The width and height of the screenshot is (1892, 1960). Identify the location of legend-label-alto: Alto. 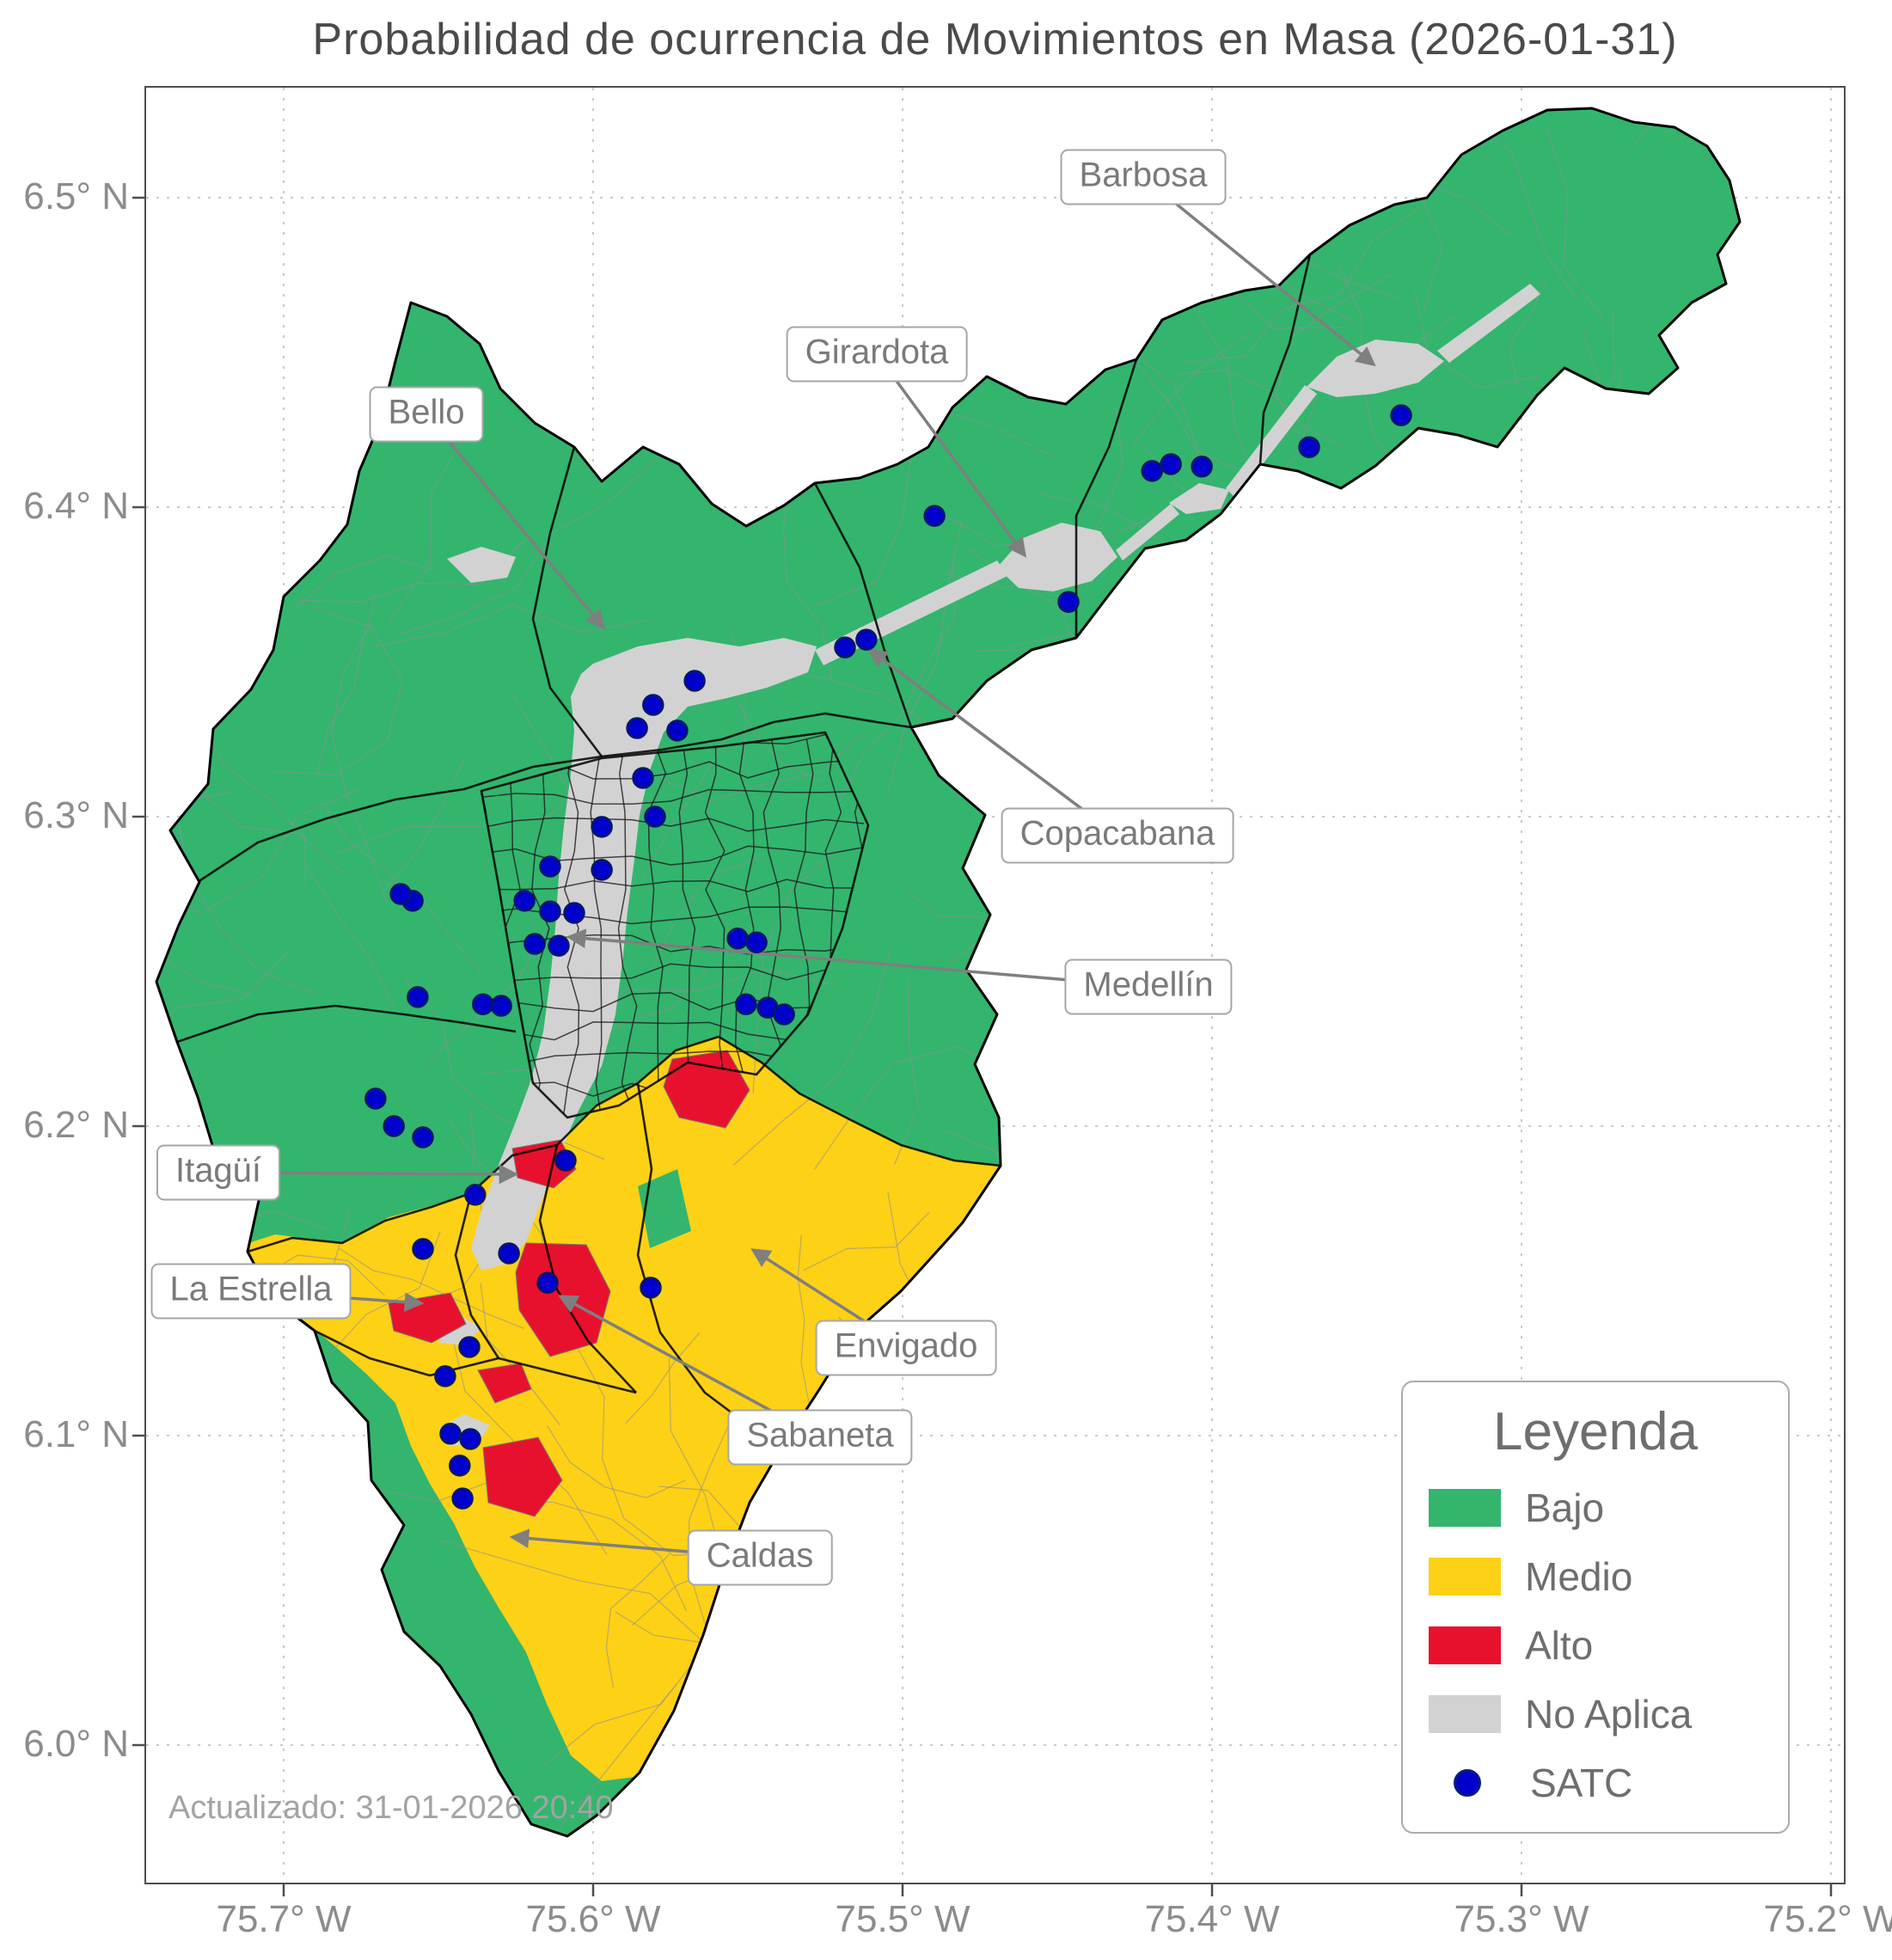
(1559, 1645).